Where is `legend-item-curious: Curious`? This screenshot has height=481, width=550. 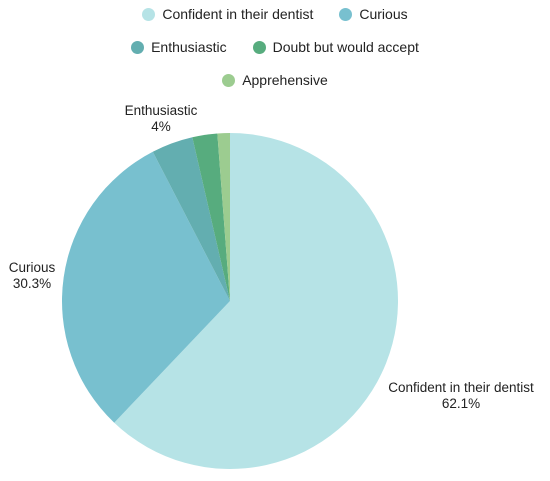 legend-item-curious: Curious is located at coordinates (373, 14).